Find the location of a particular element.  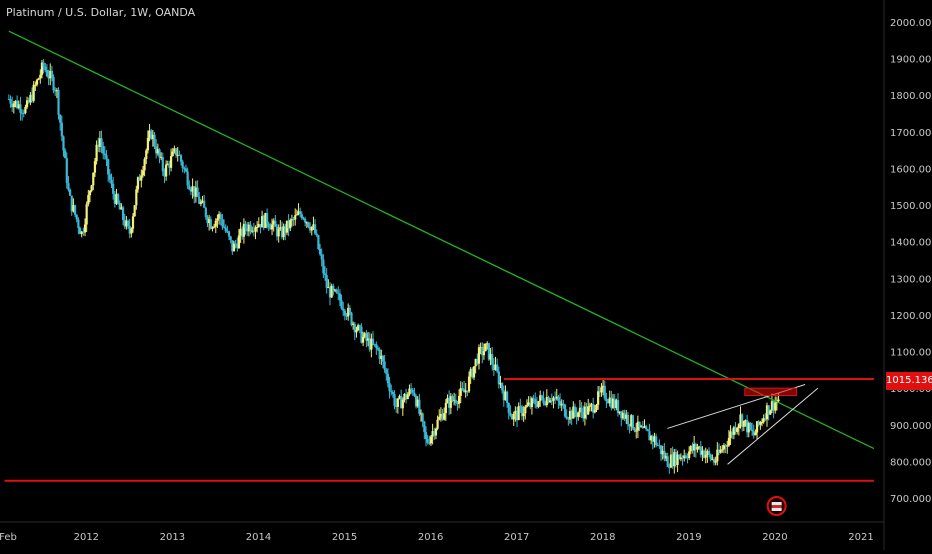

last-price-tag: 1015.136 is located at coordinates (909, 381).